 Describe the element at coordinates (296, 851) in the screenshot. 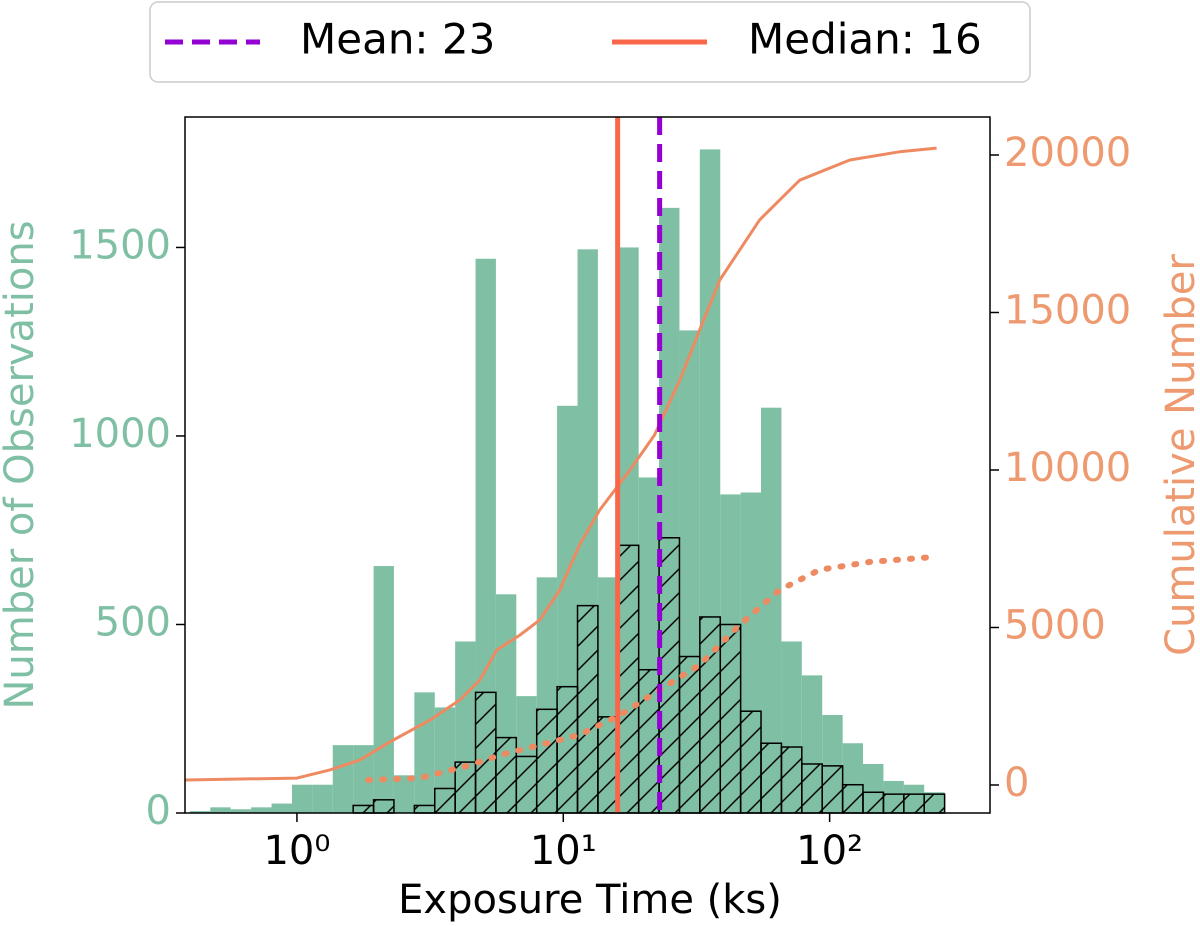

I see `x-tick-label: 10⁰` at that location.